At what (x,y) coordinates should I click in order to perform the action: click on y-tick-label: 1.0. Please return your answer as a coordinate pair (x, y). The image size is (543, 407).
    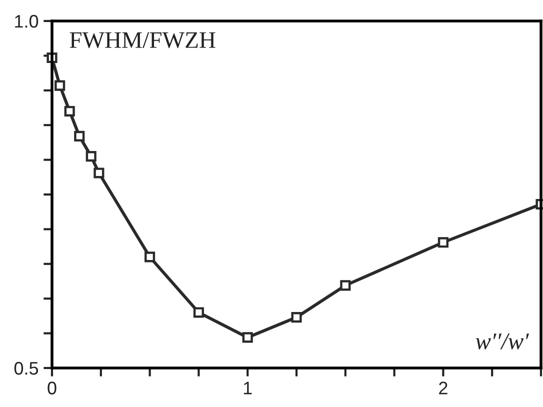
    Looking at the image, I should click on (26, 21).